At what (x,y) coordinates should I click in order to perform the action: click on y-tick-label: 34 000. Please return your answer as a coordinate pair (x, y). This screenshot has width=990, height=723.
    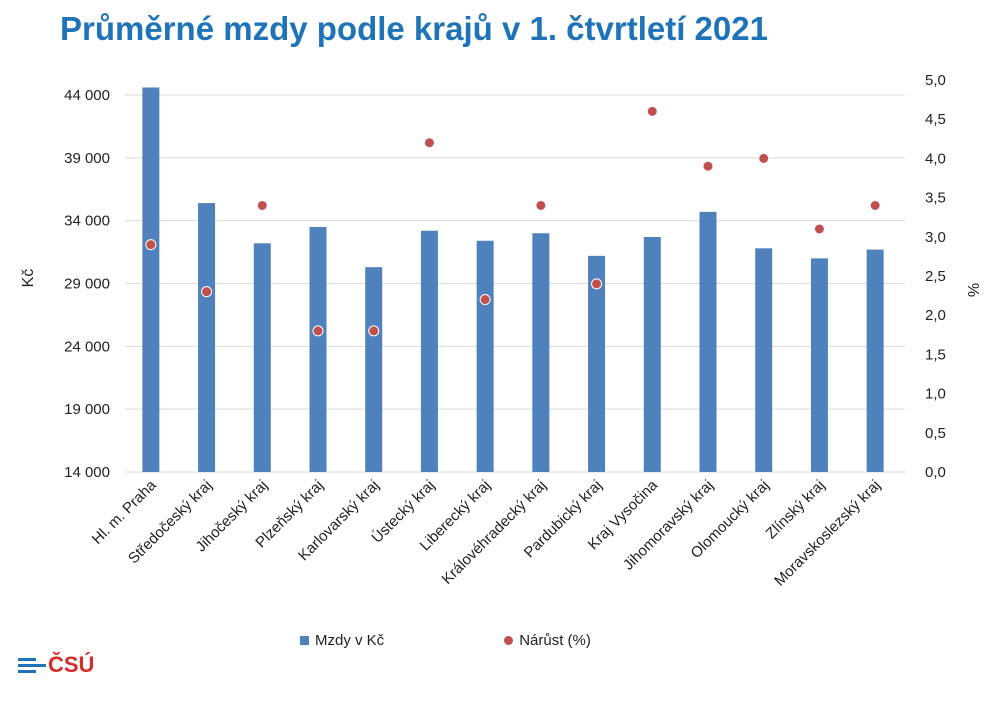
    Looking at the image, I should click on (87, 221).